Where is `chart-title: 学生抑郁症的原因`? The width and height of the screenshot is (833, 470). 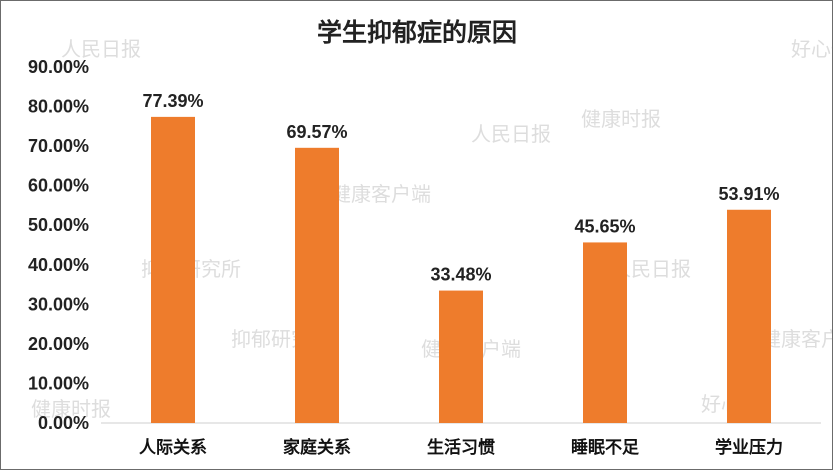
chart-title: 学生抑郁症的原因 is located at coordinates (417, 32).